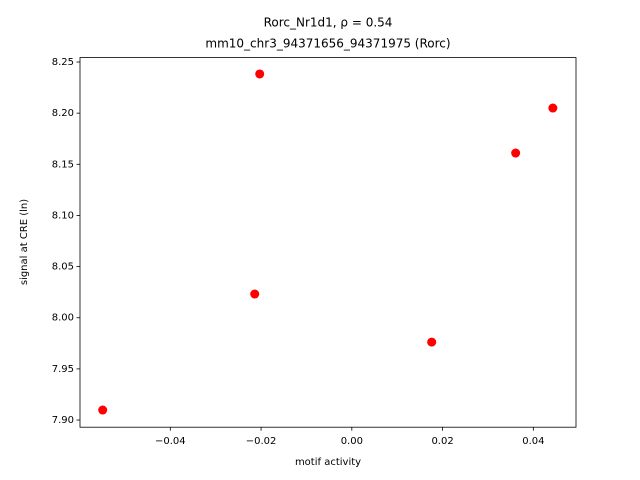 This screenshot has width=640, height=480. Describe the element at coordinates (352, 441) in the screenshot. I see `x-tick-label: 0.00` at that location.